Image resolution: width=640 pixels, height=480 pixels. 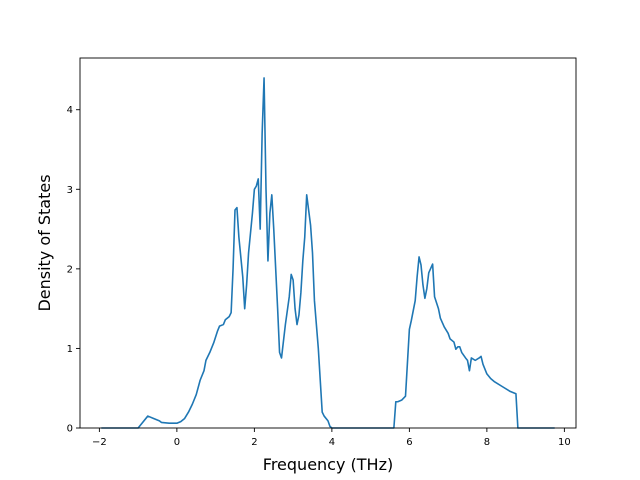 I want to click on x-tick-label: 0, so click(x=177, y=442).